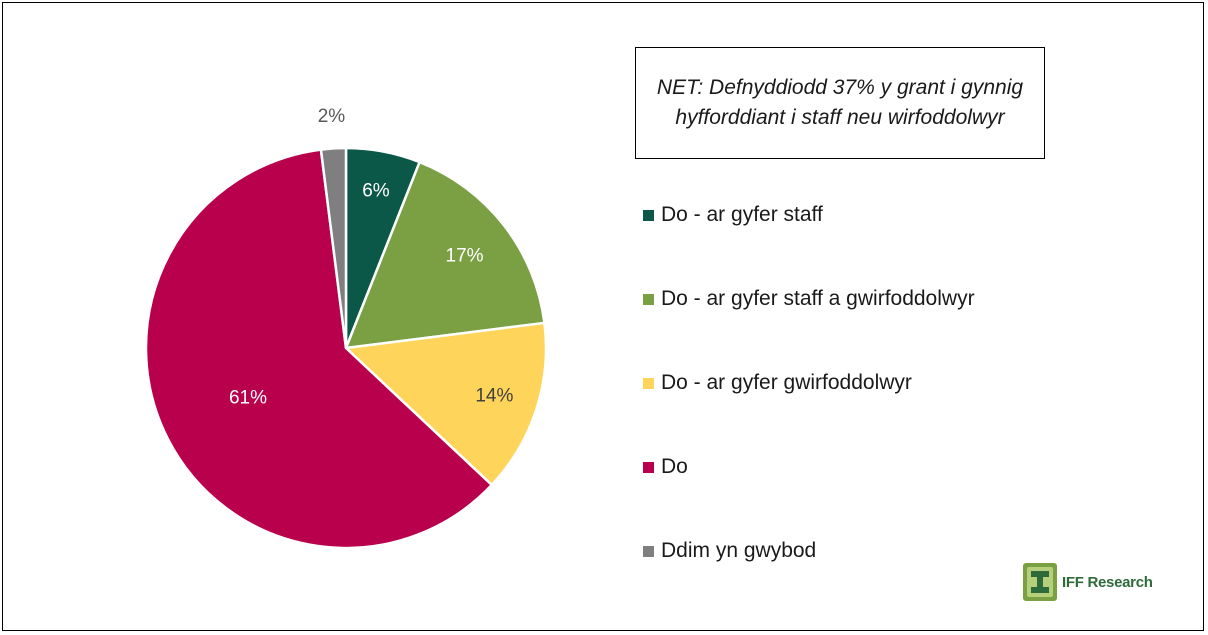 This screenshot has width=1208, height=635. What do you see at coordinates (648, 299) in the screenshot?
I see `legend-swatch-do-staff-gwirfoddolwyr` at bounding box center [648, 299].